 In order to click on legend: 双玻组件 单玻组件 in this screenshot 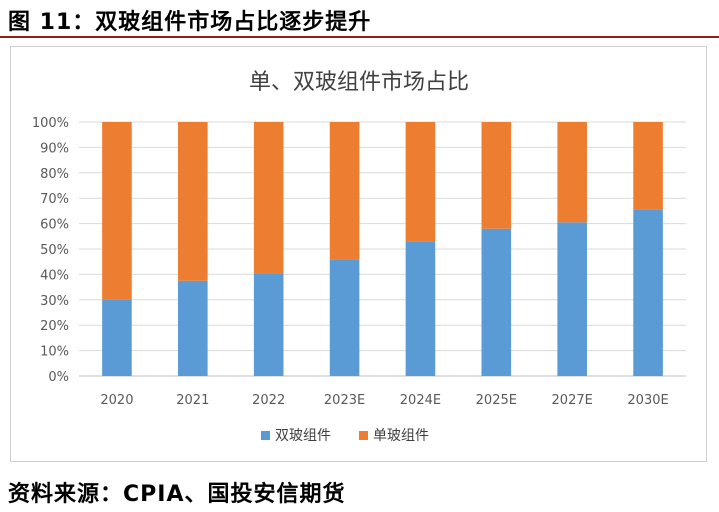, I will do `click(345, 436)`.